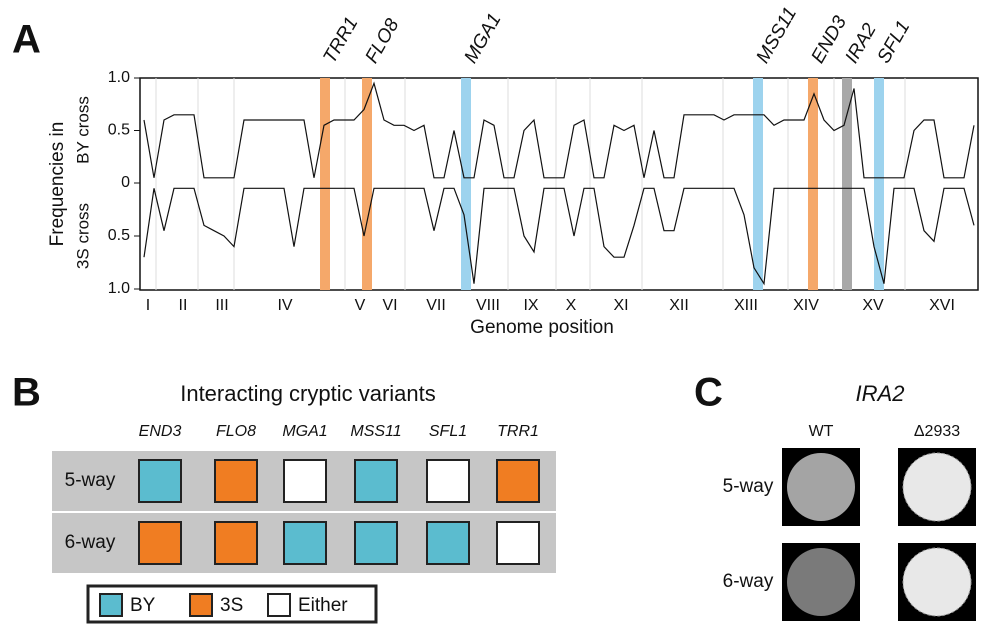  I want to click on chromosome-label: II, so click(183, 305).